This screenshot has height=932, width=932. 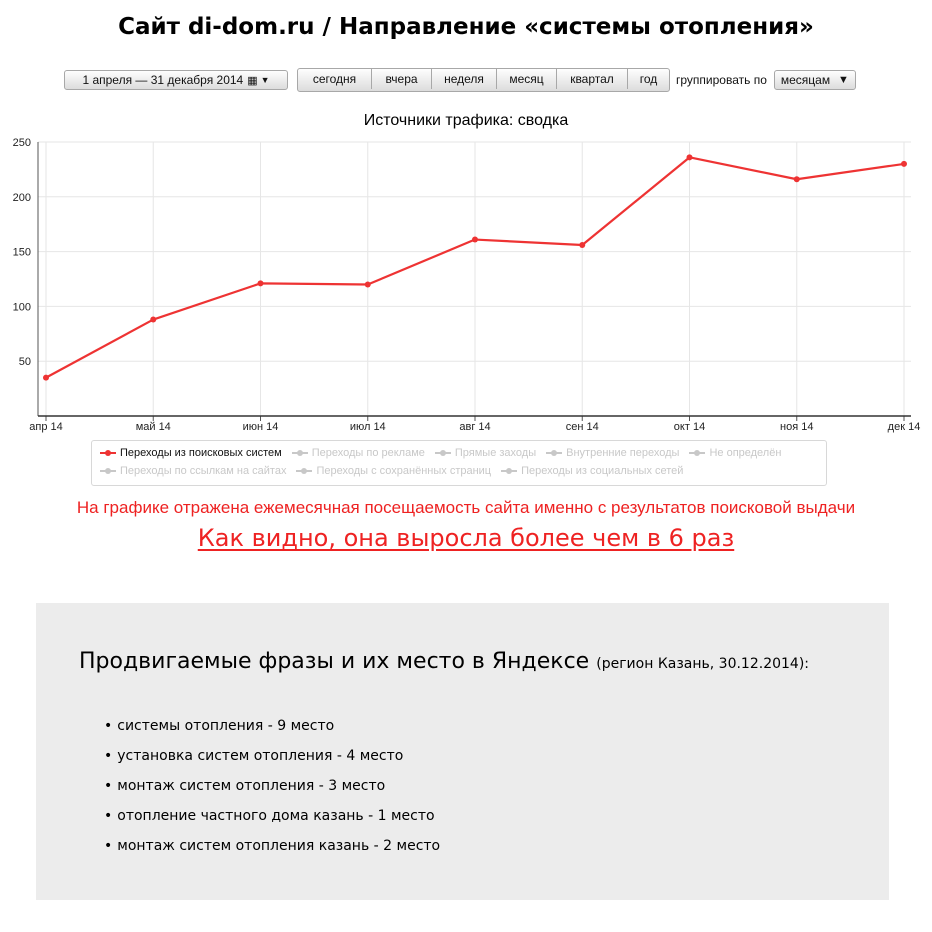 I want to click on legend-item-search: Переходы из поисковых систем, so click(x=191, y=453).